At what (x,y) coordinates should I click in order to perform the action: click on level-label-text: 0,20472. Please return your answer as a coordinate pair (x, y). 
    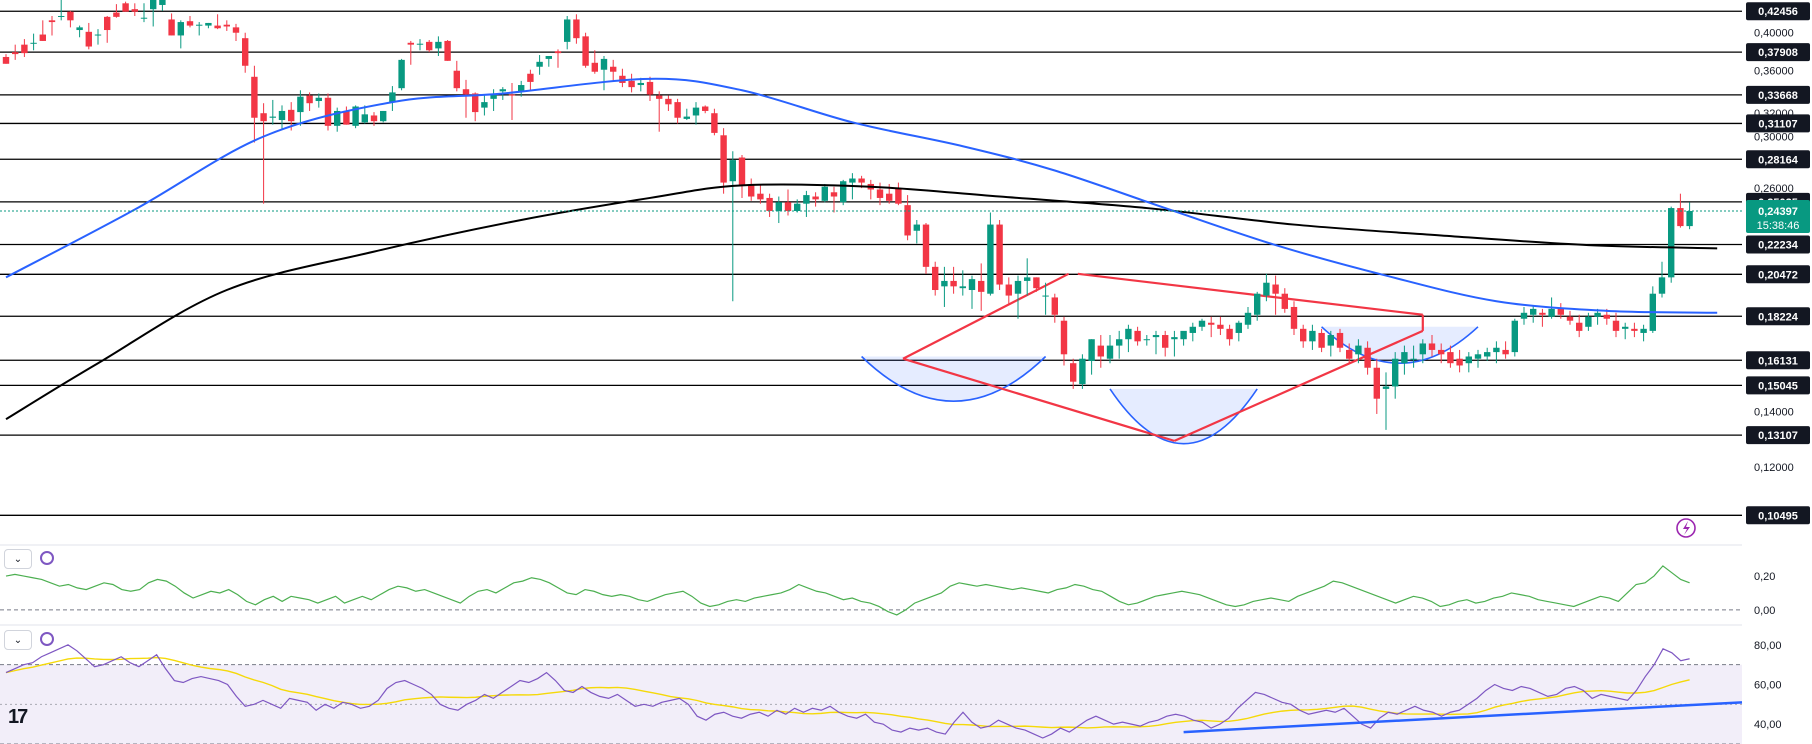
    Looking at the image, I should click on (1778, 275).